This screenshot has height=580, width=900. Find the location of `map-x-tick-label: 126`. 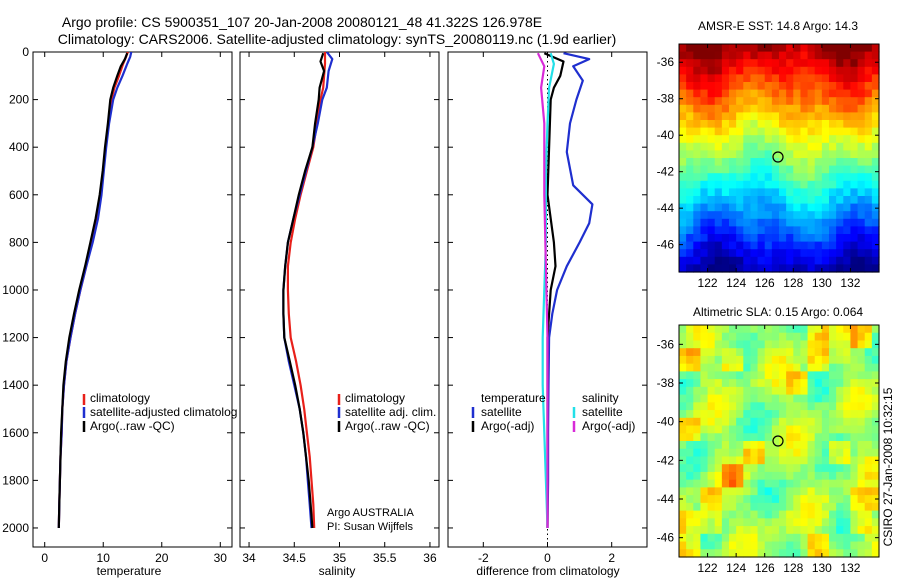

map-x-tick-label: 126 is located at coordinates (765, 283).